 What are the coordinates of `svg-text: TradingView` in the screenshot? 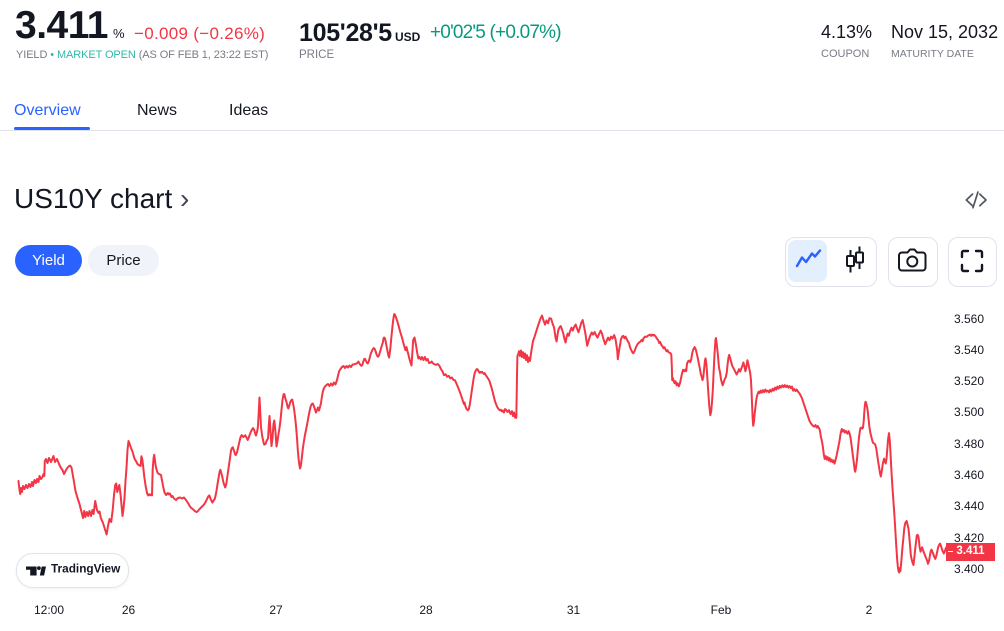 It's located at (86, 569).